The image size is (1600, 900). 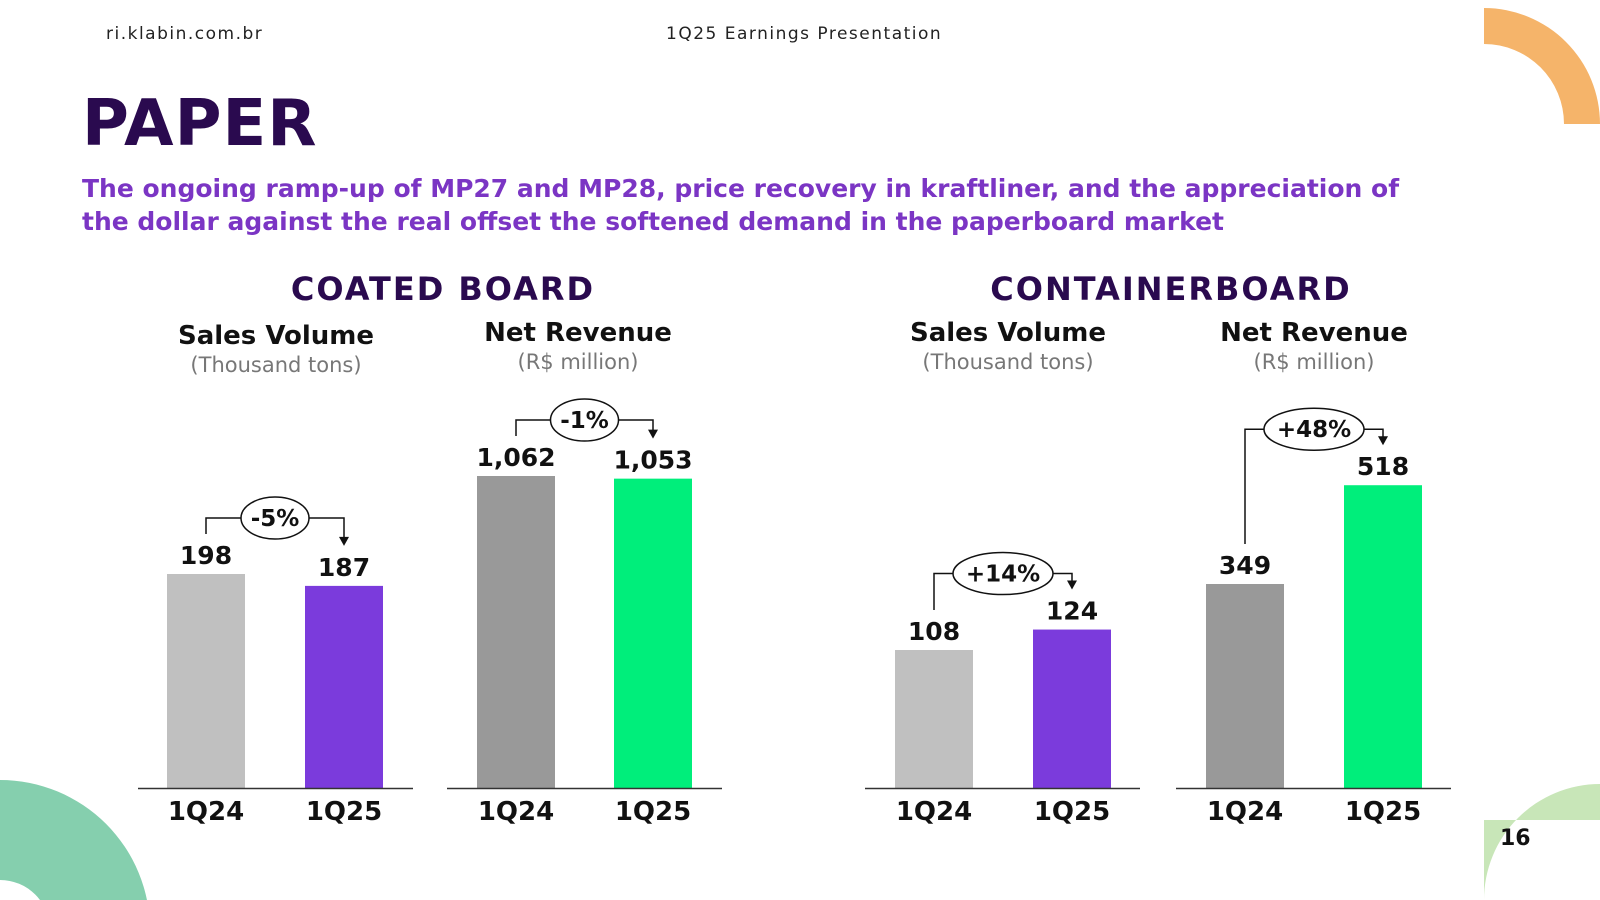 I want to click on chart-4-category-label-1q25: 1Q25, so click(x=1383, y=812).